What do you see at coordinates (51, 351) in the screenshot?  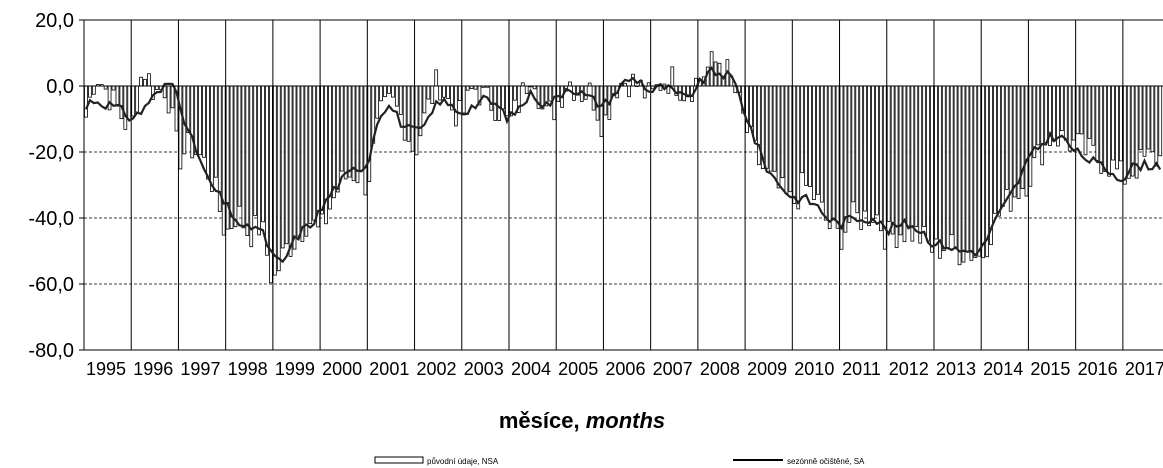 I see `y-tick-label: -80,0` at bounding box center [51, 351].